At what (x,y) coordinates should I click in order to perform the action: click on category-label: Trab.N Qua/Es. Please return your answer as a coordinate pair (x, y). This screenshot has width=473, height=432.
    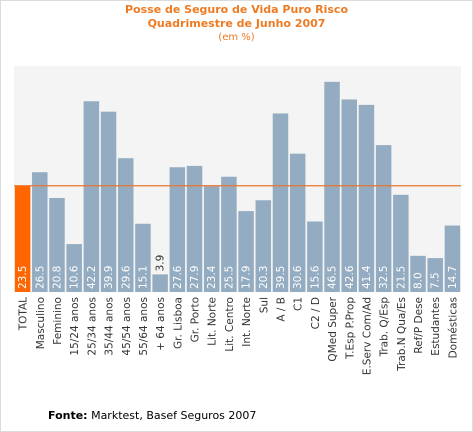
    Looking at the image, I should click on (402, 334).